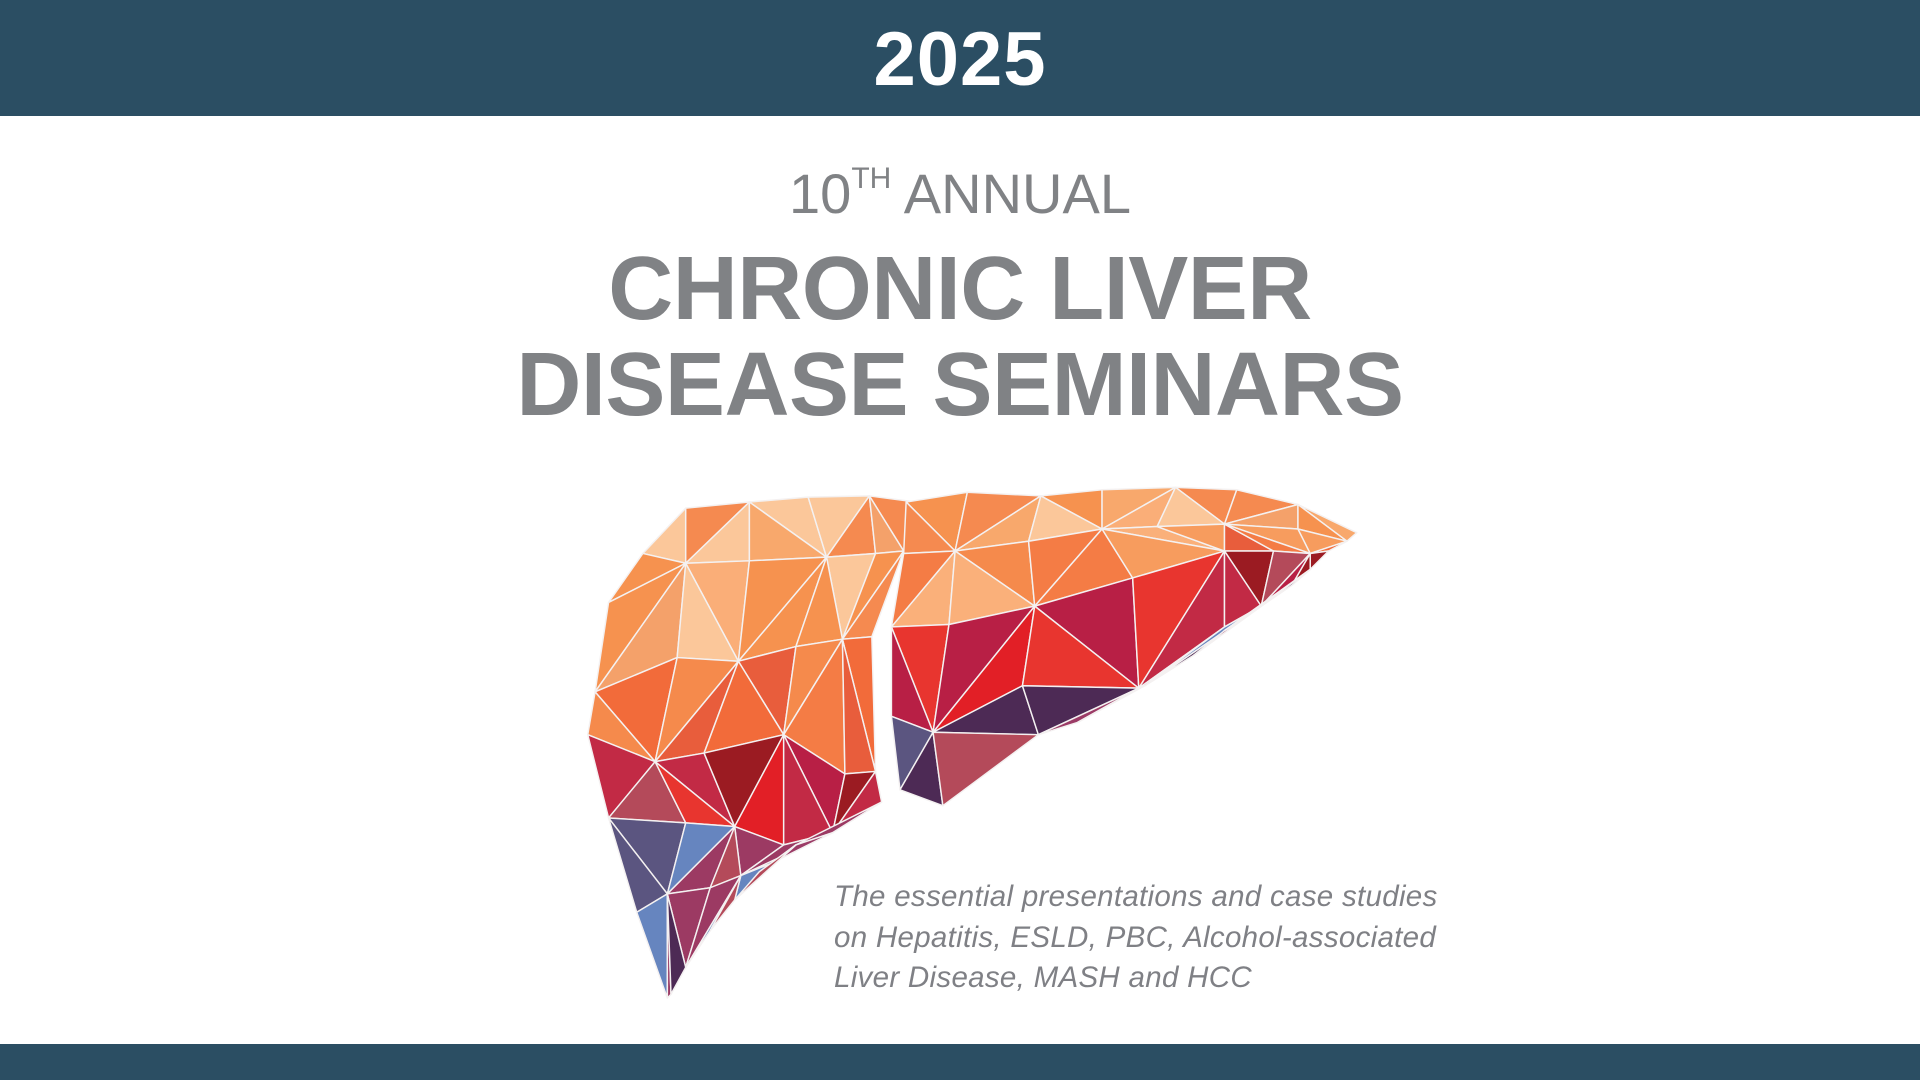  I want to click on edition-heading: 10TH ANNUAL, so click(960, 193).